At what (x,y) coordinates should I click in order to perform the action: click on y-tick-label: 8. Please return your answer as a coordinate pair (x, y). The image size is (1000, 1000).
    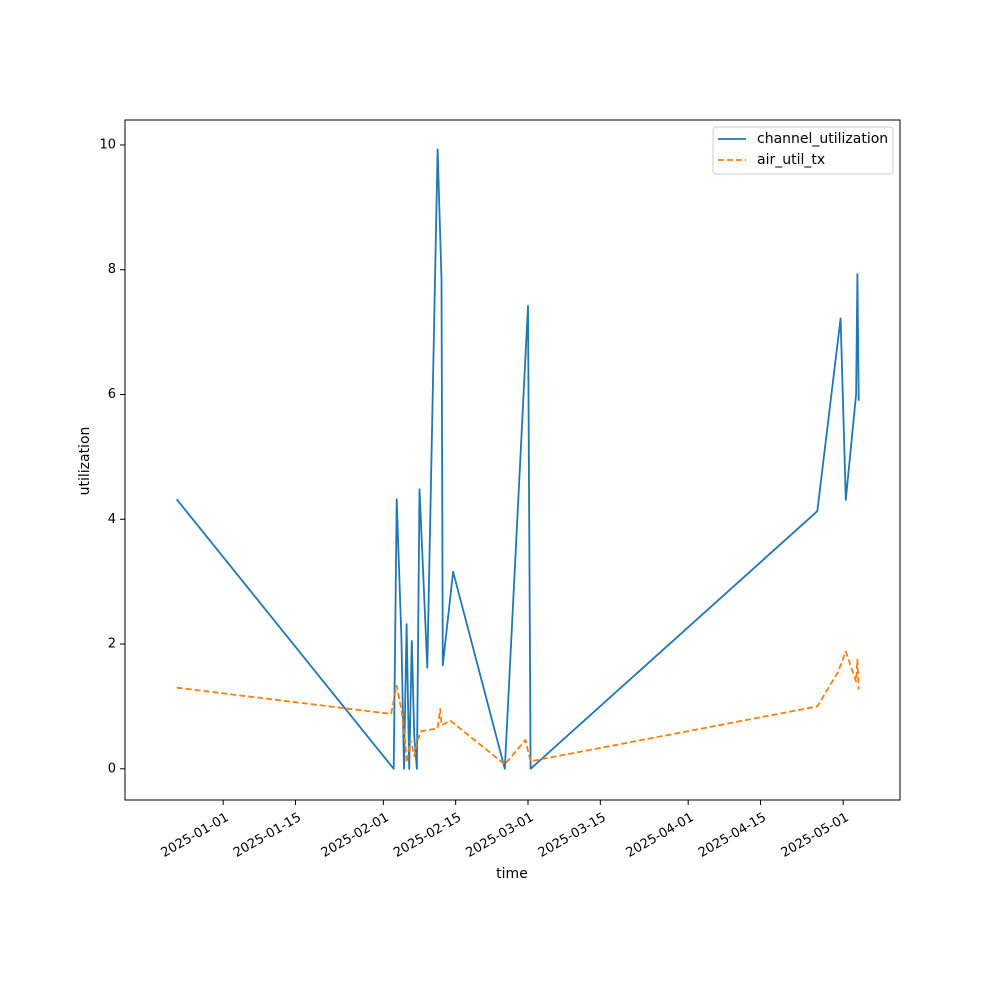
    Looking at the image, I should click on (112, 269).